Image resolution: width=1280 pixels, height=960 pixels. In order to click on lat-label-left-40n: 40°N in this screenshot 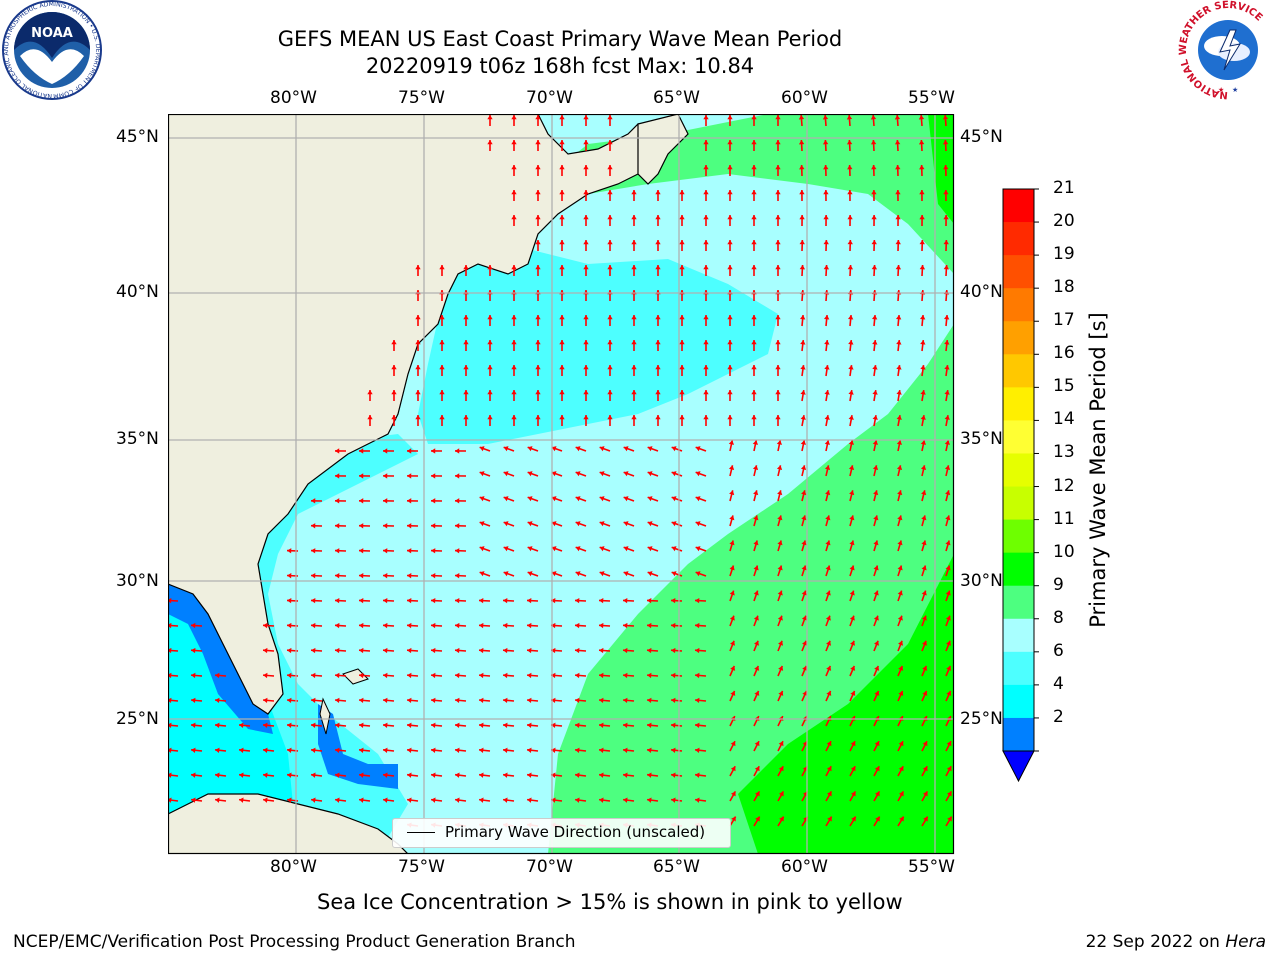, I will do `click(137, 292)`.